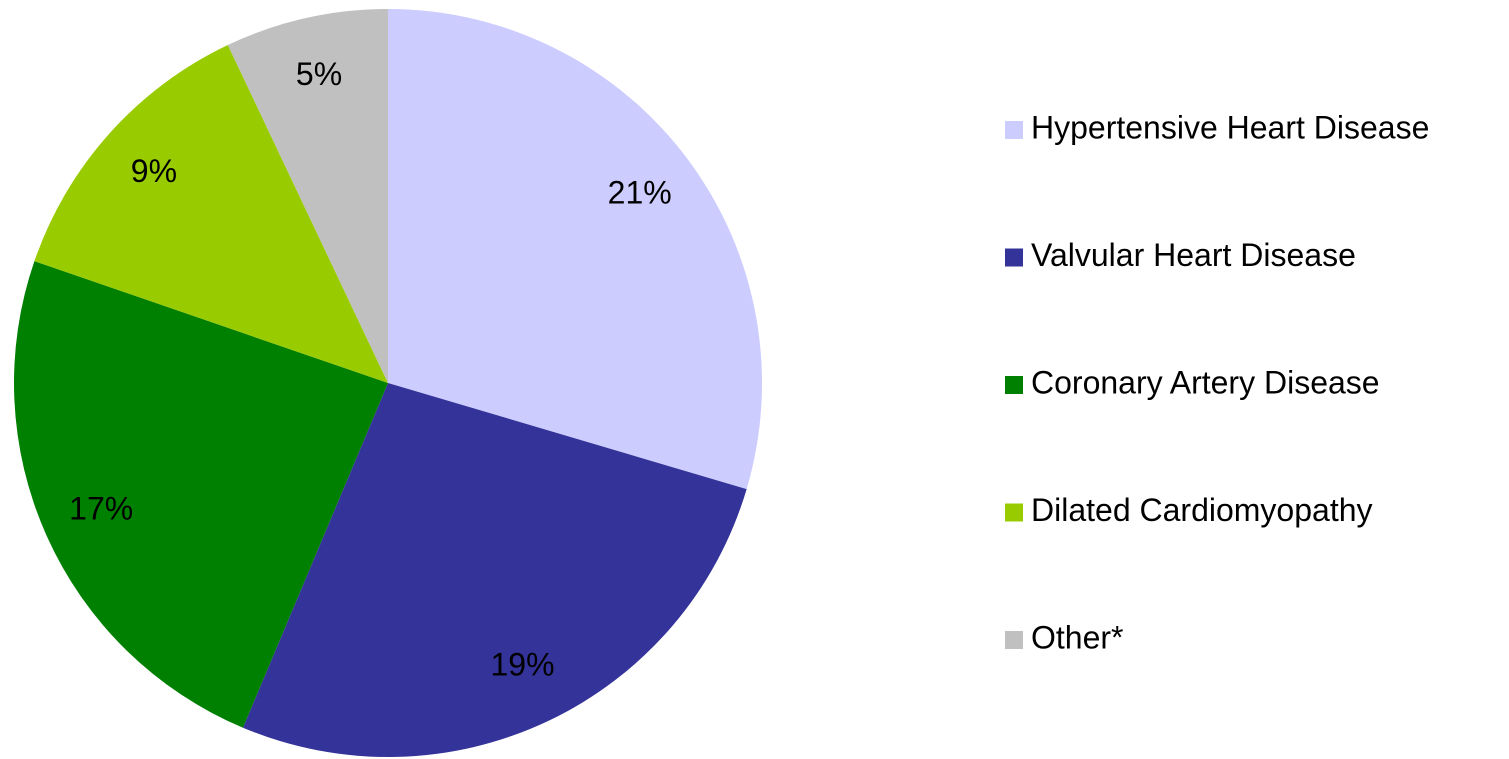  I want to click on legend-label: Dilated Cardiomyopathy, so click(1202, 510).